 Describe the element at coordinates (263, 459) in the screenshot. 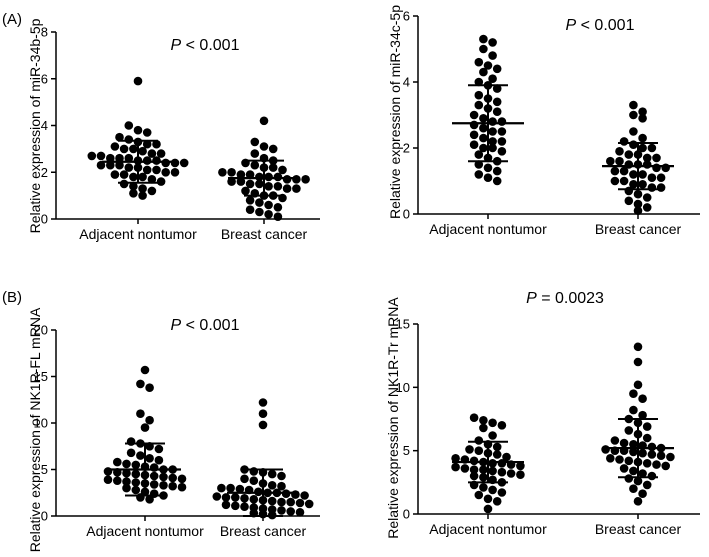

I see `series-breast-cancer` at that location.